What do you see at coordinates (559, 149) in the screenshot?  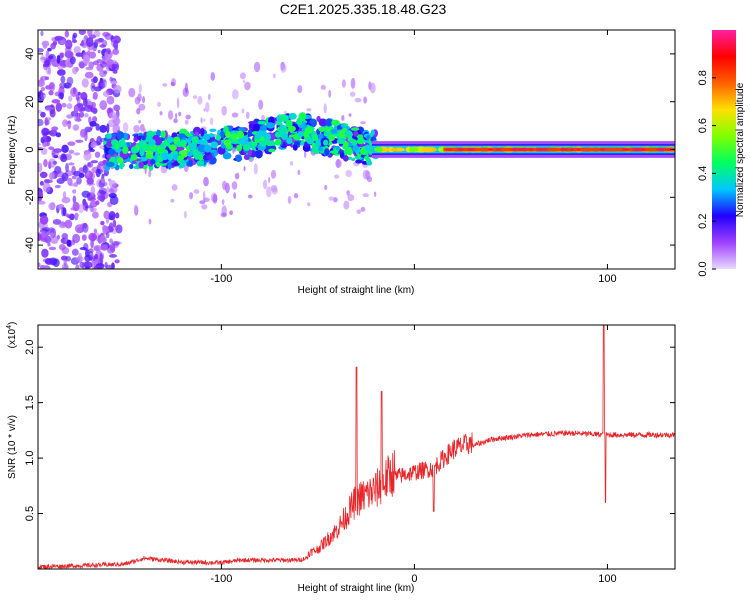 I see `spectrogram-line-core` at bounding box center [559, 149].